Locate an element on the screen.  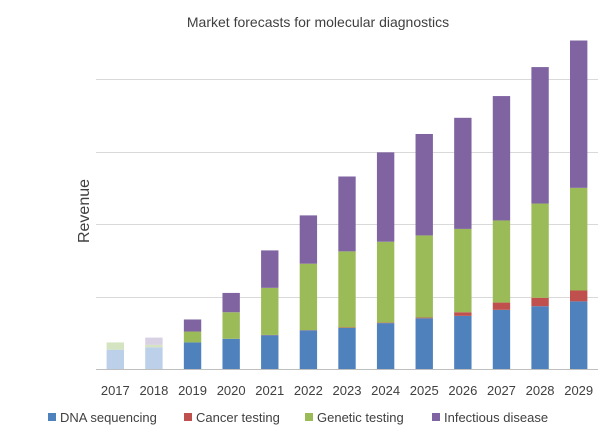
bar-segment-2025-infectious-disease is located at coordinates (424, 184).